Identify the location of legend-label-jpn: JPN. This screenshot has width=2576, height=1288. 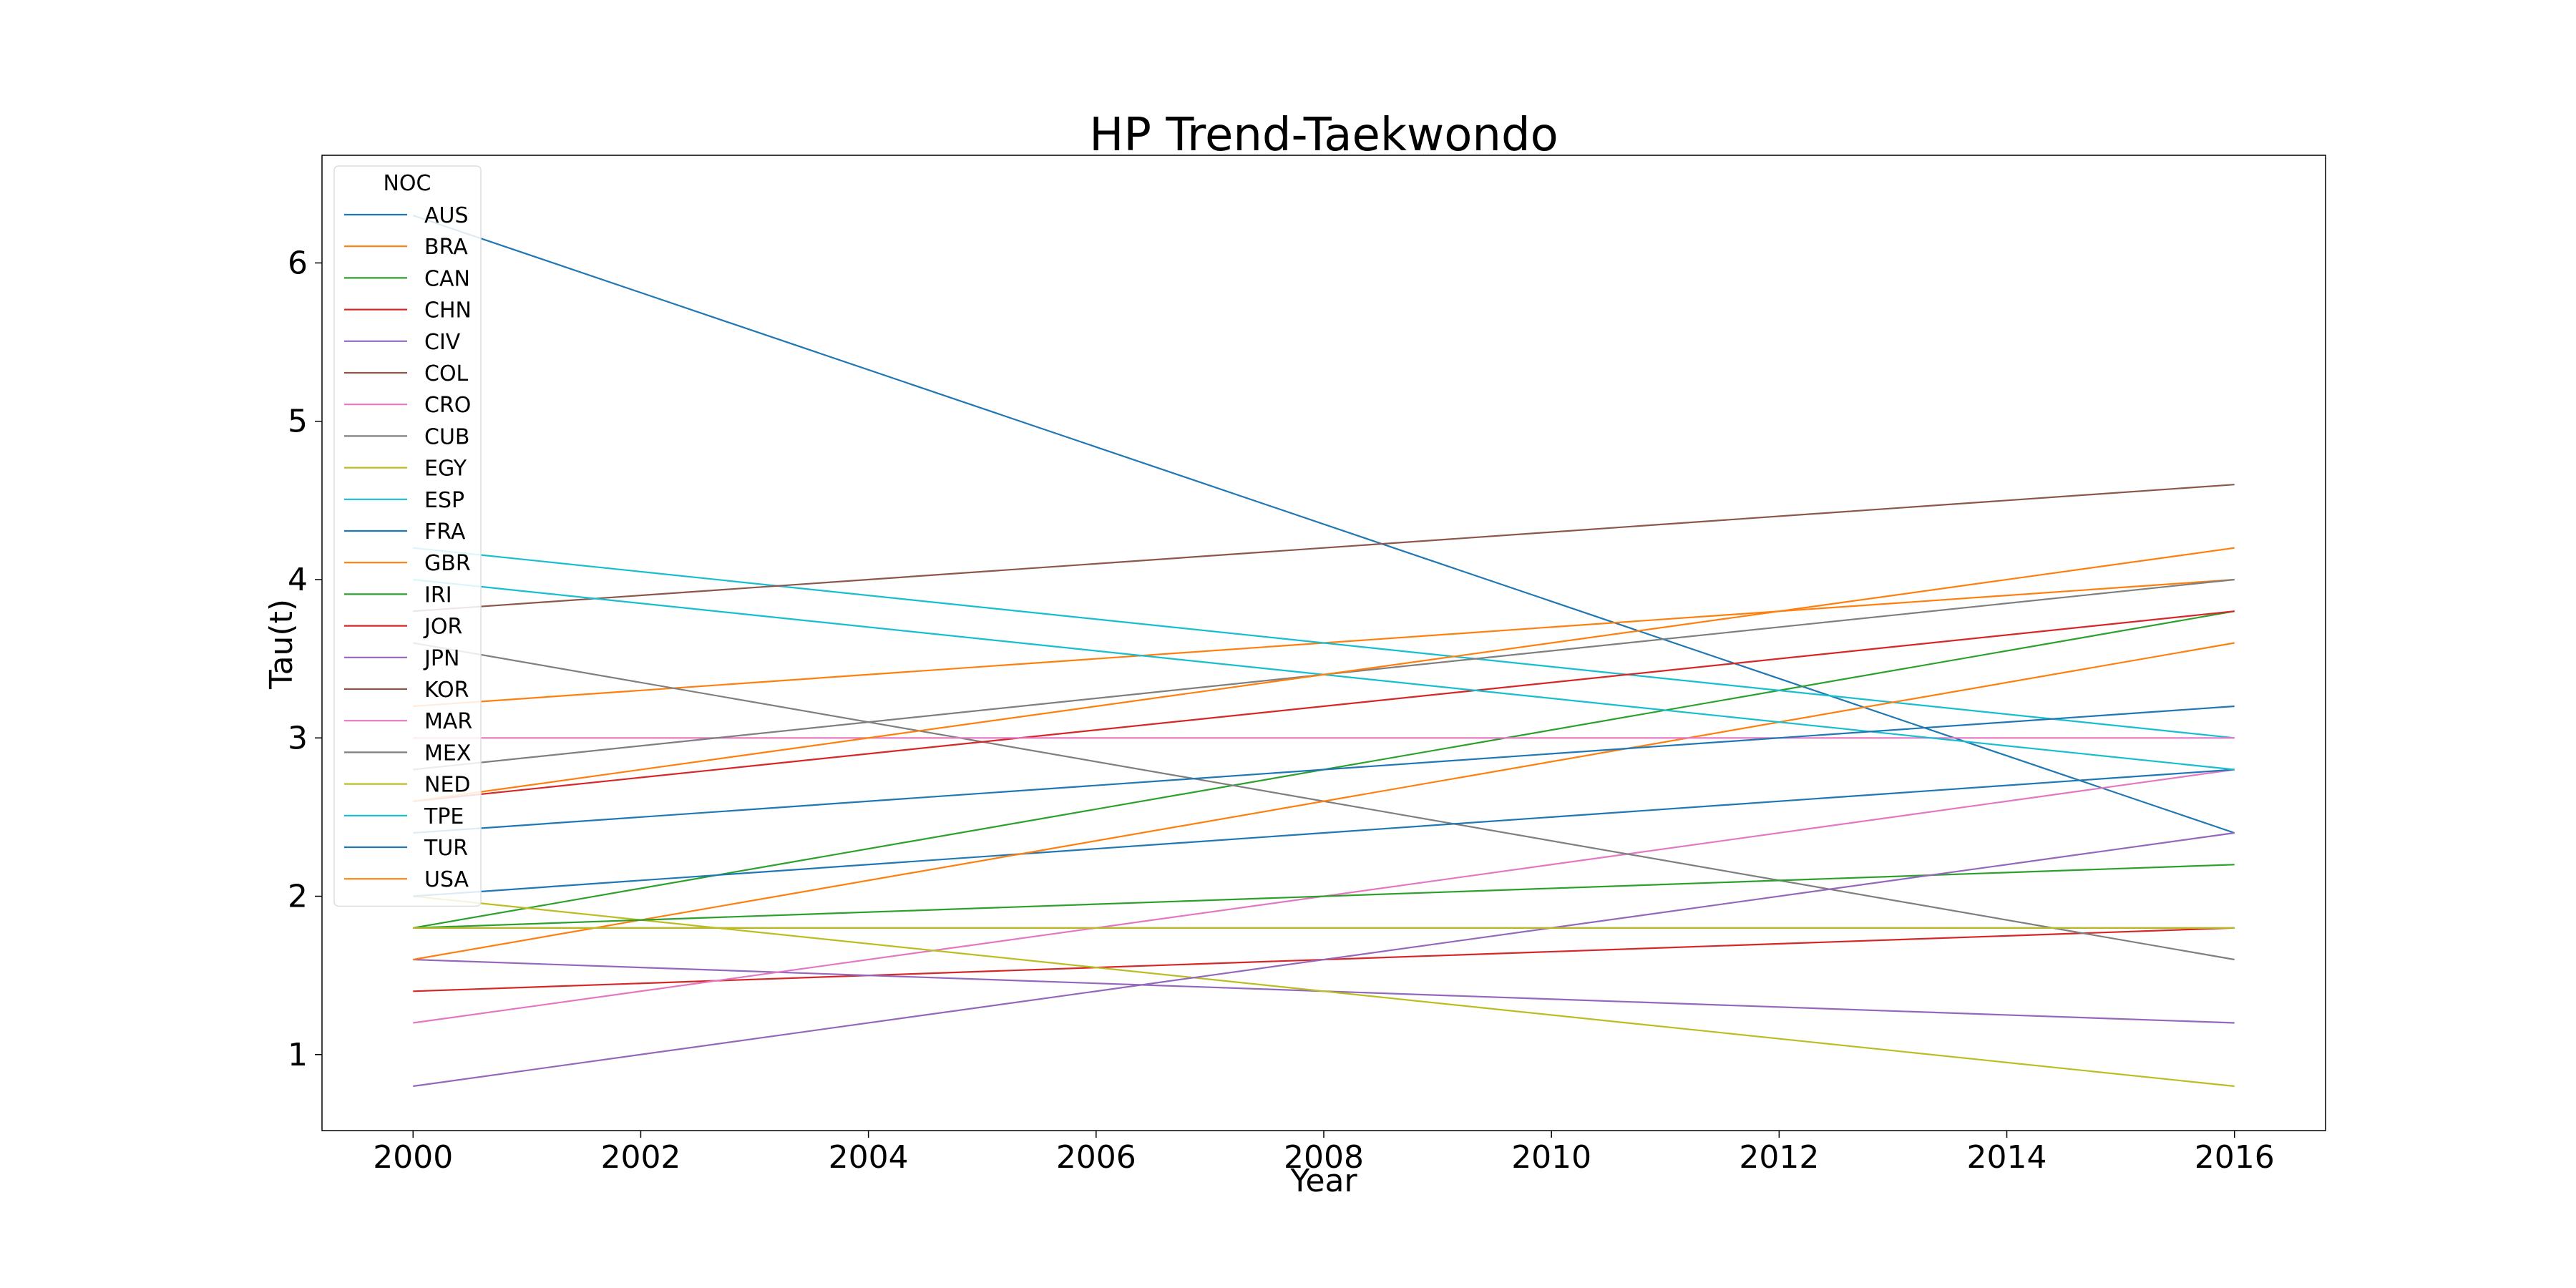
(441, 658).